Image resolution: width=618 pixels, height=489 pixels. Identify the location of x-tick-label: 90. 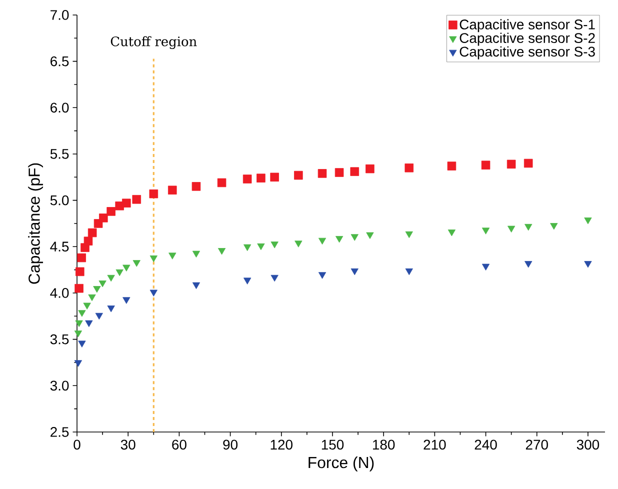
(230, 445).